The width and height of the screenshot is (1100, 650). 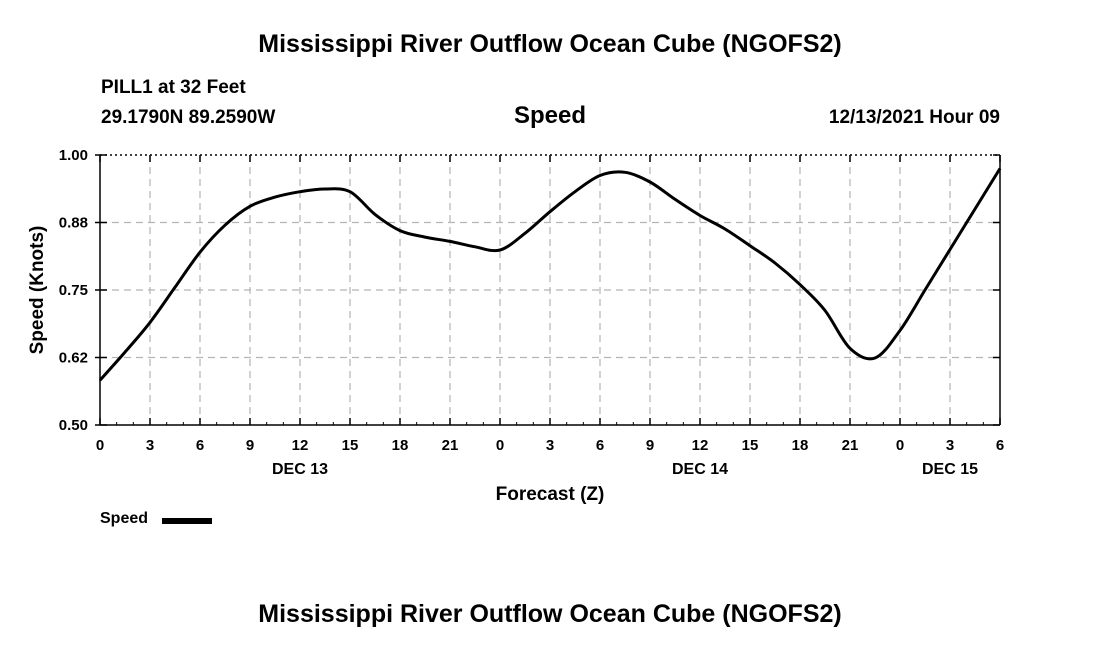 What do you see at coordinates (187, 521) in the screenshot?
I see `legend-line-swatch` at bounding box center [187, 521].